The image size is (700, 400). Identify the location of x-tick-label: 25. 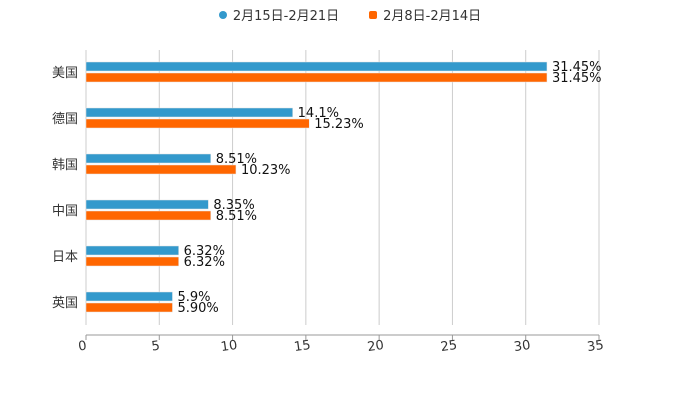
(449, 346).